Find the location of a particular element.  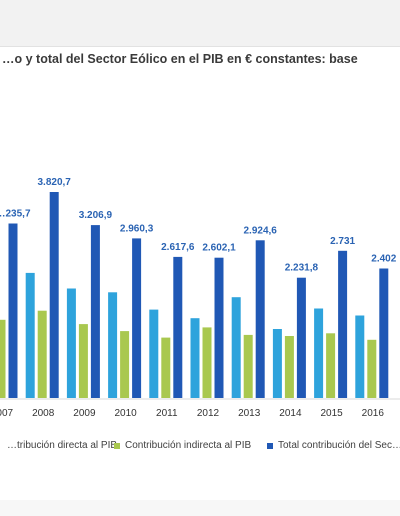

bar-total-2007 is located at coordinates (13, 310).